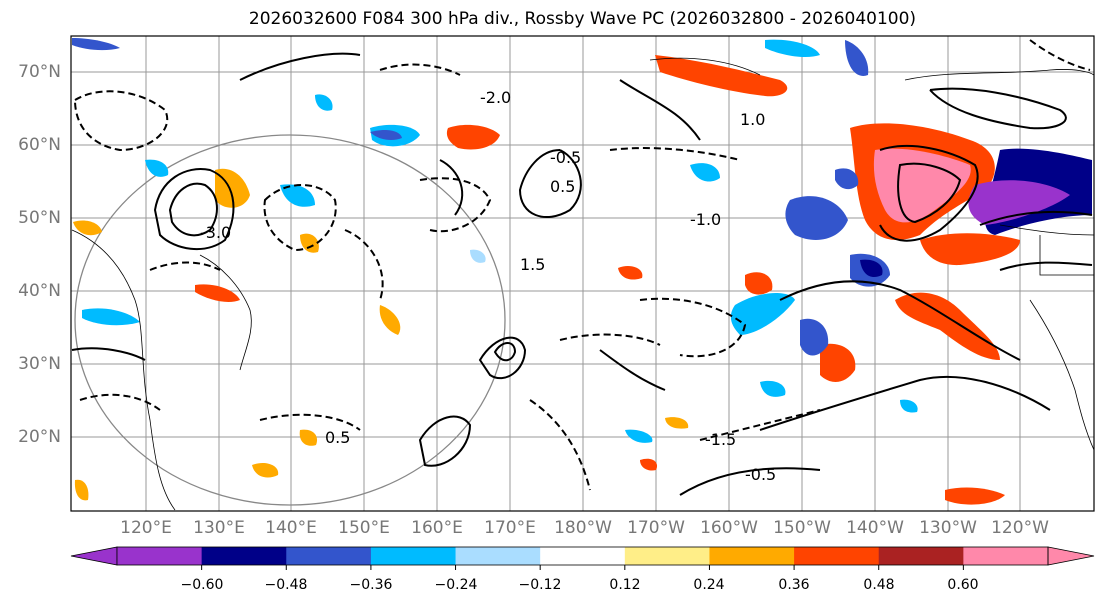 This screenshot has height=604, width=1105. What do you see at coordinates (371, 585) in the screenshot?
I see `colorbar-tick-label-3: −0.36` at bounding box center [371, 585].